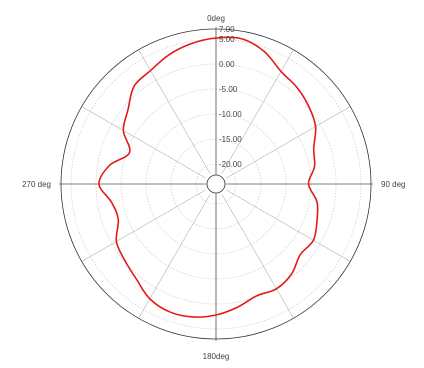  I want to click on radial-tick-label: -20.00, so click(230, 164).